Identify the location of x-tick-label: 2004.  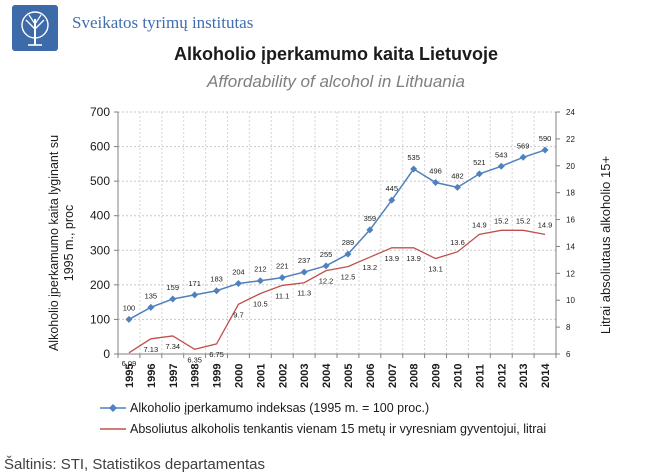
(327, 375).